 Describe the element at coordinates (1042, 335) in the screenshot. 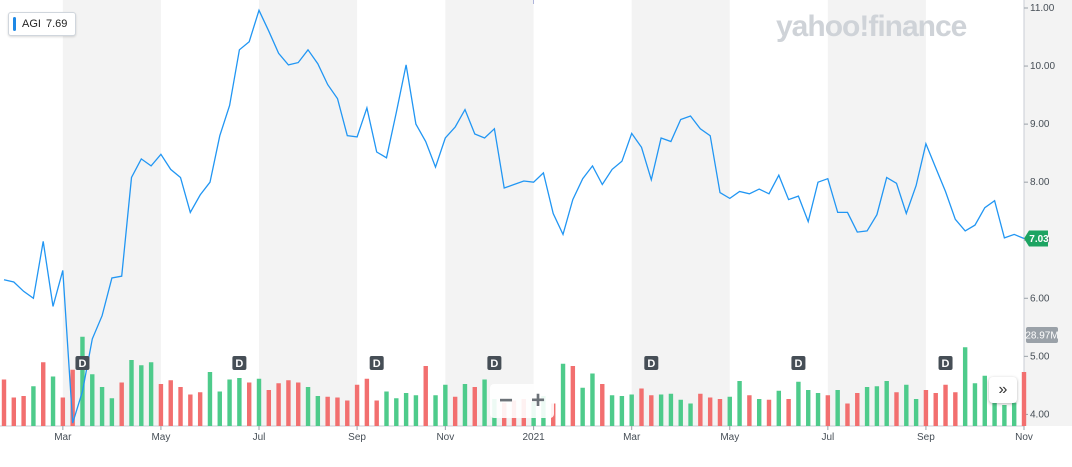

I see `volume-marker: 28.97M` at that location.